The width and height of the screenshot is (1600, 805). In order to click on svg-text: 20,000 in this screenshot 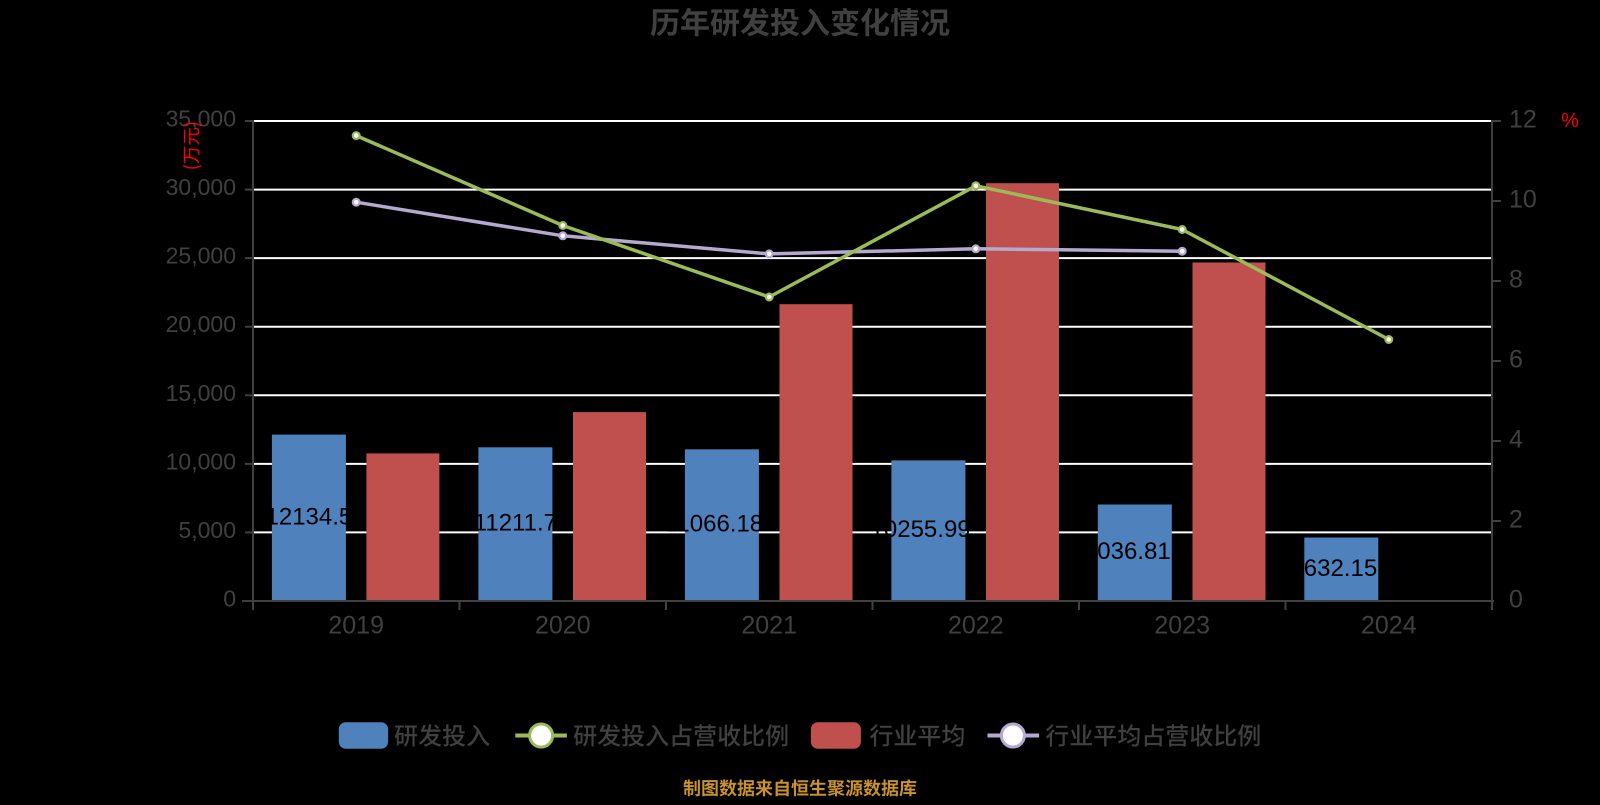, I will do `click(201, 324)`.